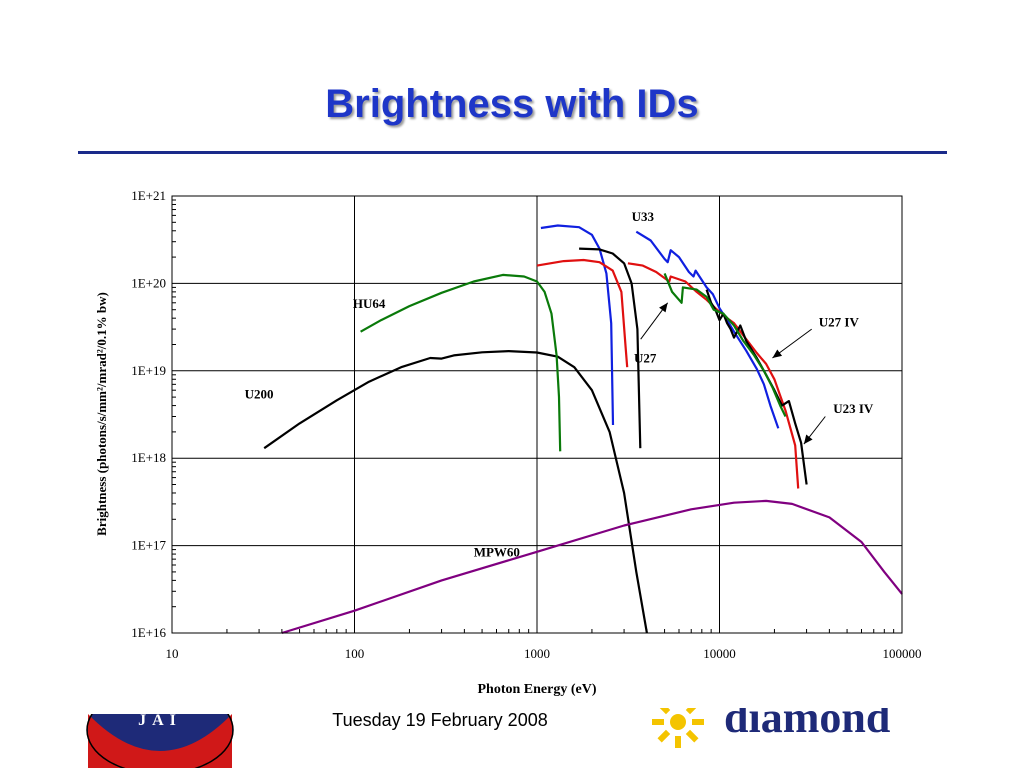  Describe the element at coordinates (645, 357) in the screenshot. I see `series-label-u27: U27` at that location.